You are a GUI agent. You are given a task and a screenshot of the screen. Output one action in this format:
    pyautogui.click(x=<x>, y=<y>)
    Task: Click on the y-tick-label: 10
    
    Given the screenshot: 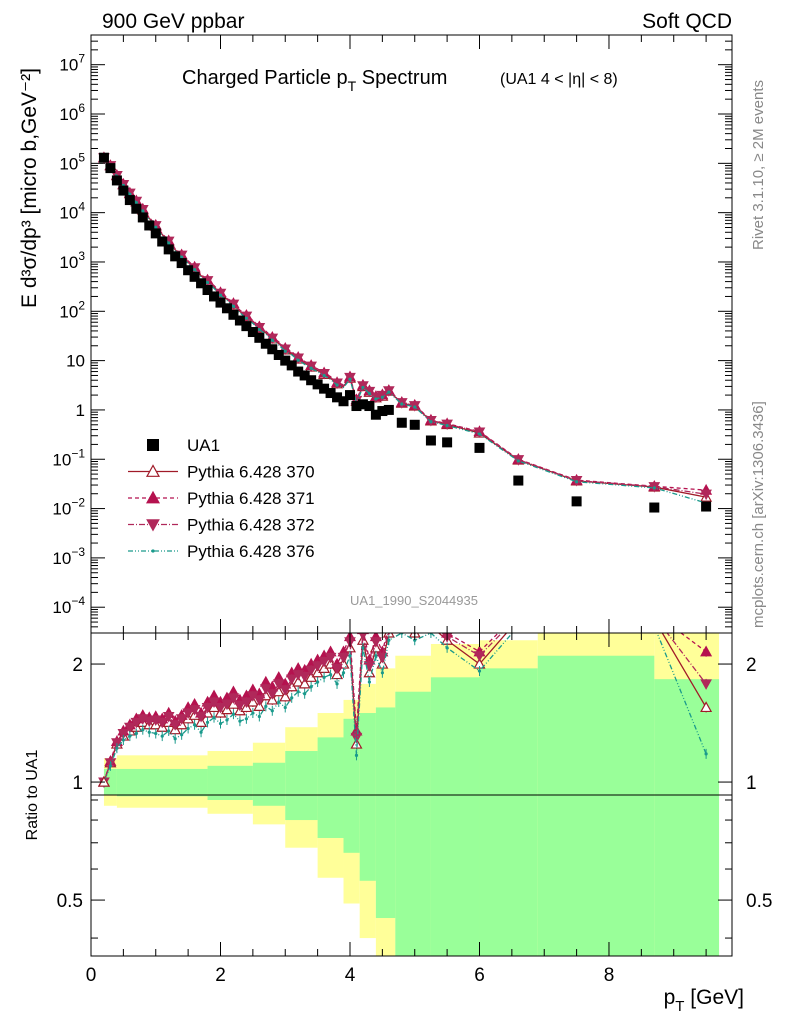 What is the action you would take?
    pyautogui.click(x=75, y=361)
    